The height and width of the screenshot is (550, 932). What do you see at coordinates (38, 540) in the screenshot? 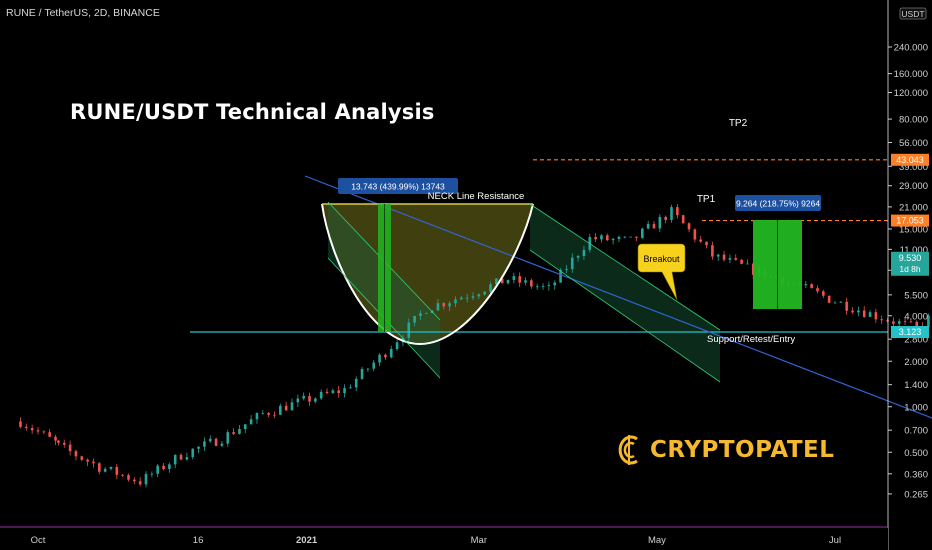
I see `x-tick-label: Oct` at bounding box center [38, 540].